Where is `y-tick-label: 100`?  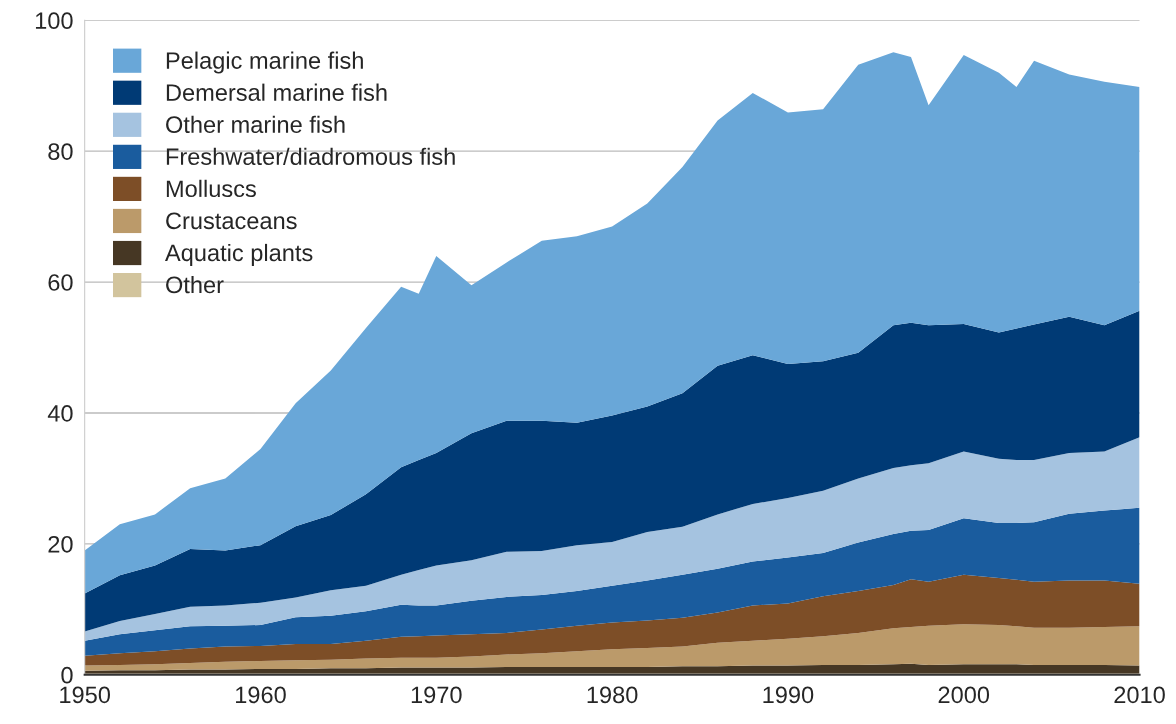
y-tick-label: 100 is located at coordinates (54, 21).